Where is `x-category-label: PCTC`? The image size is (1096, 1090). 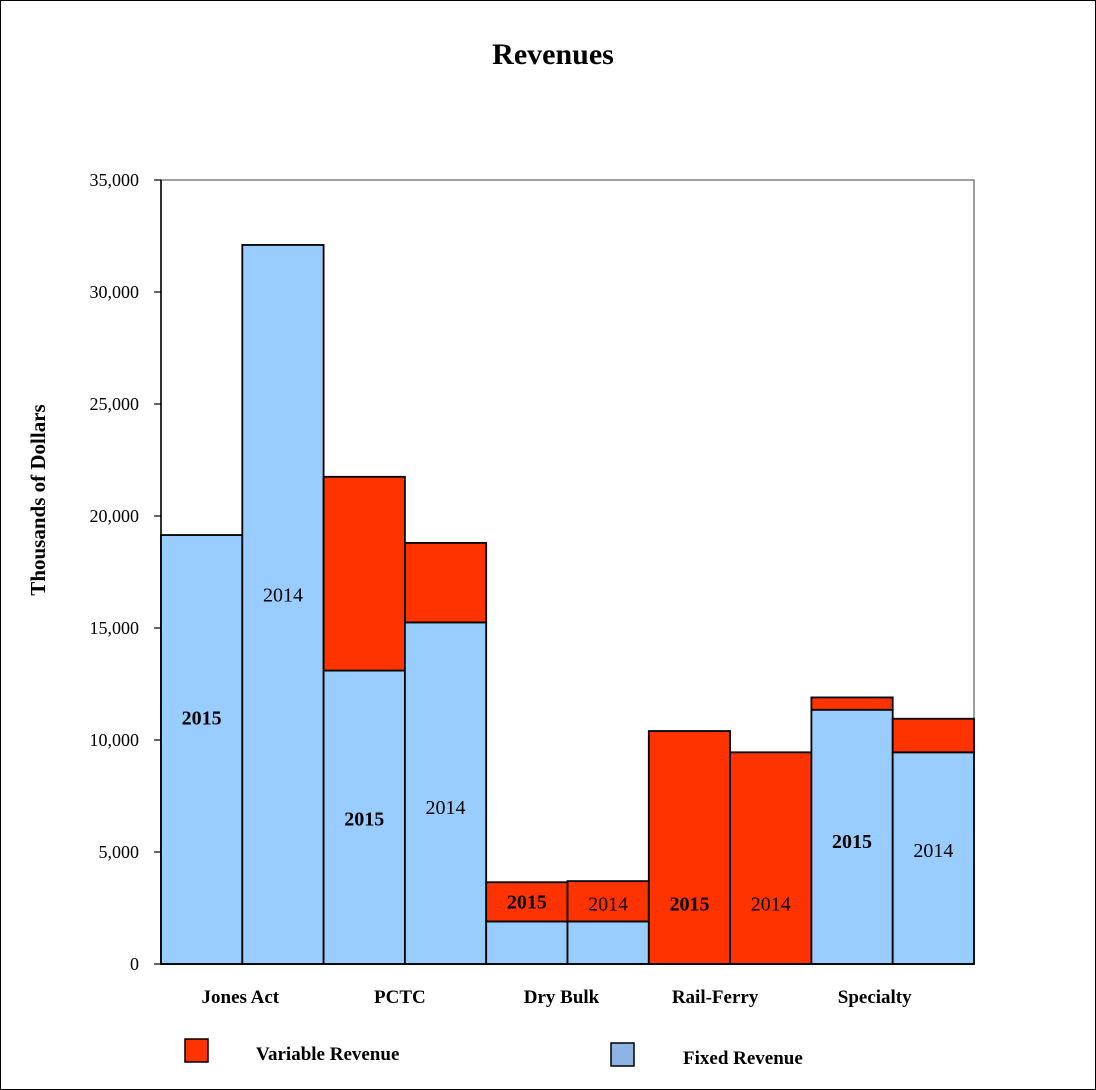
x-category-label: PCTC is located at coordinates (400, 997).